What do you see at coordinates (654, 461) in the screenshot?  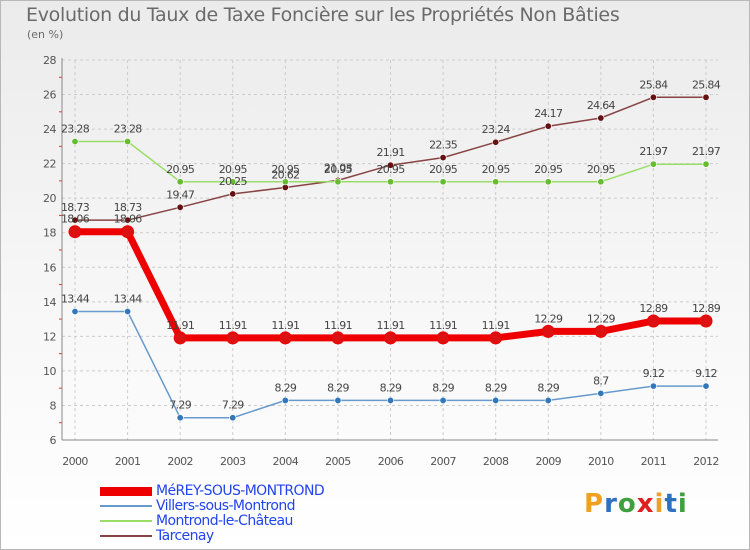 I see `x-tick-label: 2011` at bounding box center [654, 461].